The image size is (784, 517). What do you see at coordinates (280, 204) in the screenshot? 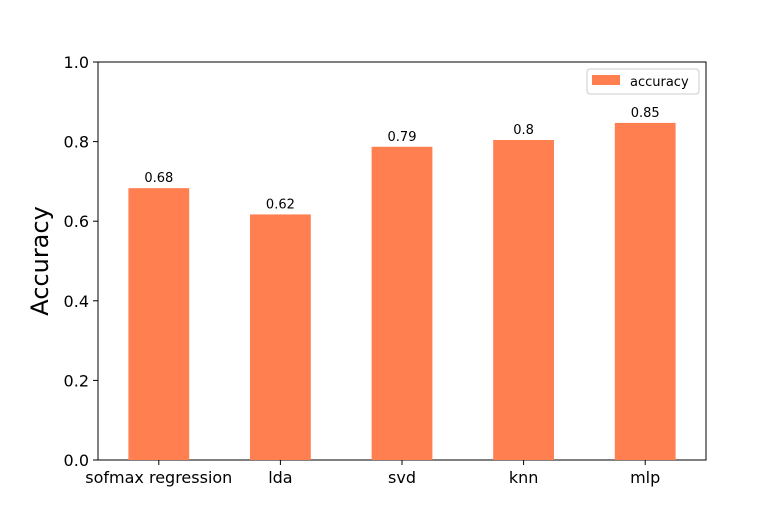
I see `data-label-1: 0.62` at bounding box center [280, 204].